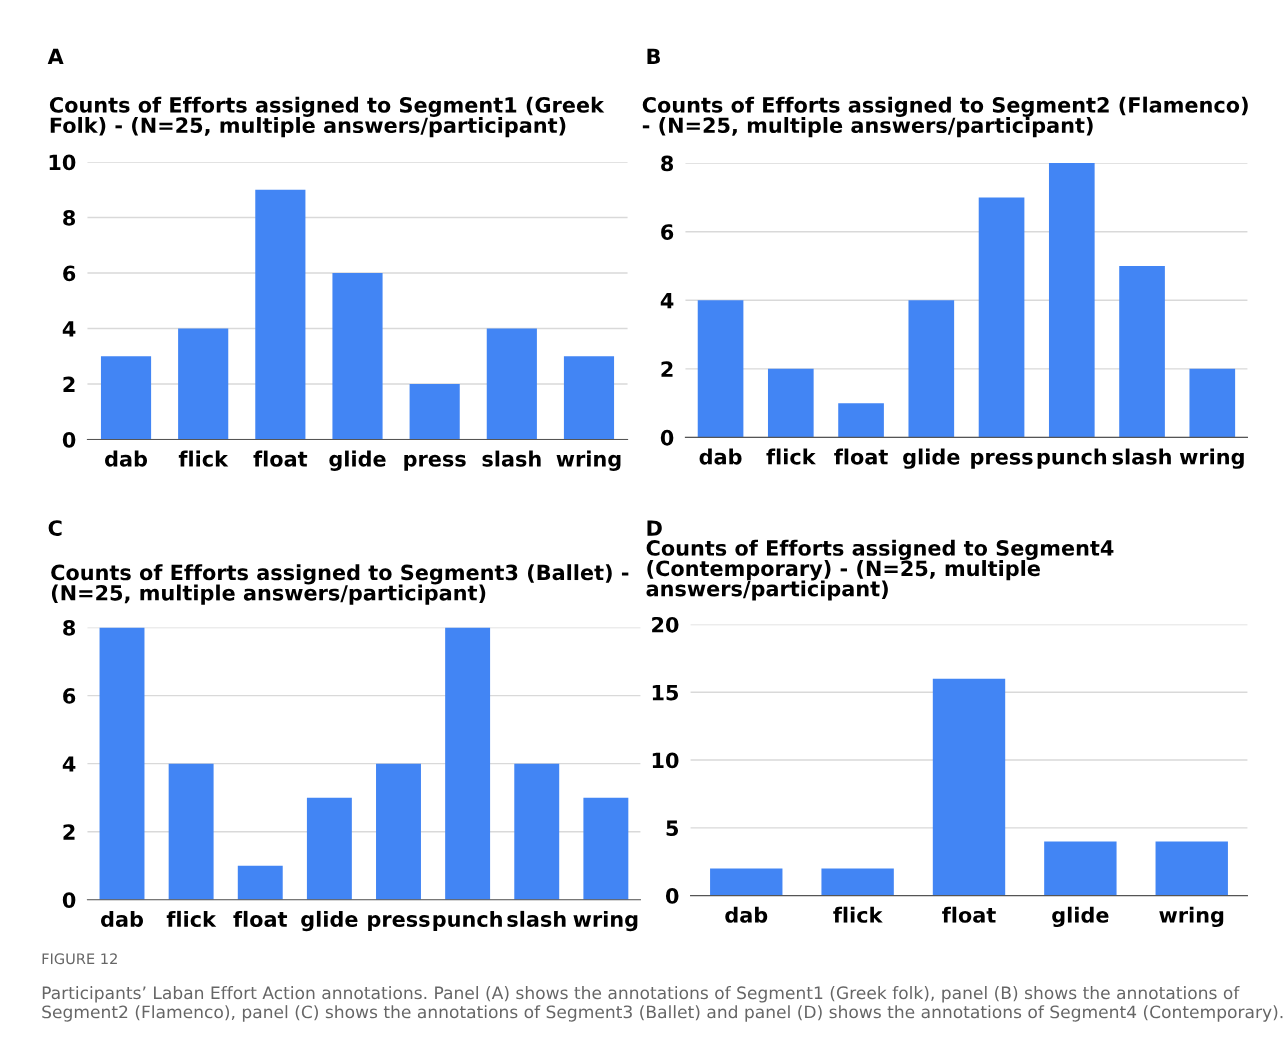  What do you see at coordinates (340, 584) in the screenshot?
I see `chart-title: Counts of Efforts assigned to Segment3 (Ballet) - (N=25, multiple answers/participant)` at bounding box center [340, 584].